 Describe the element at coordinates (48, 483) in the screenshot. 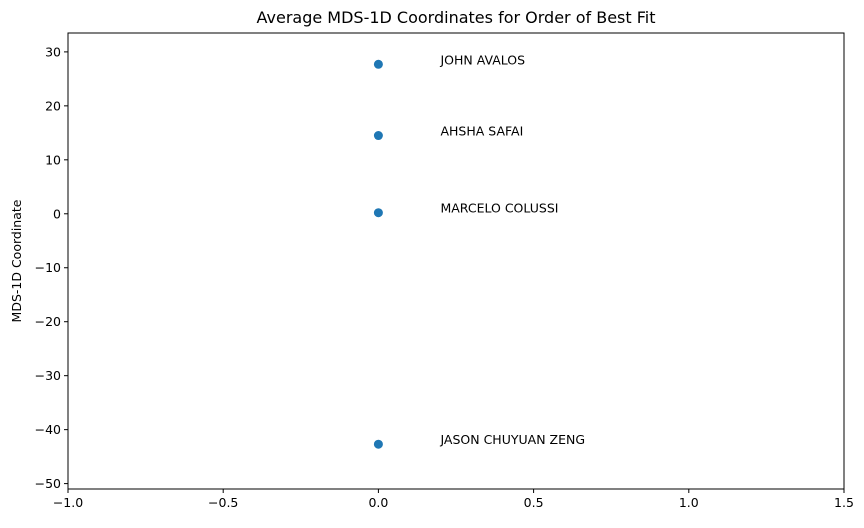

I see `y-tick-label: −50` at that location.